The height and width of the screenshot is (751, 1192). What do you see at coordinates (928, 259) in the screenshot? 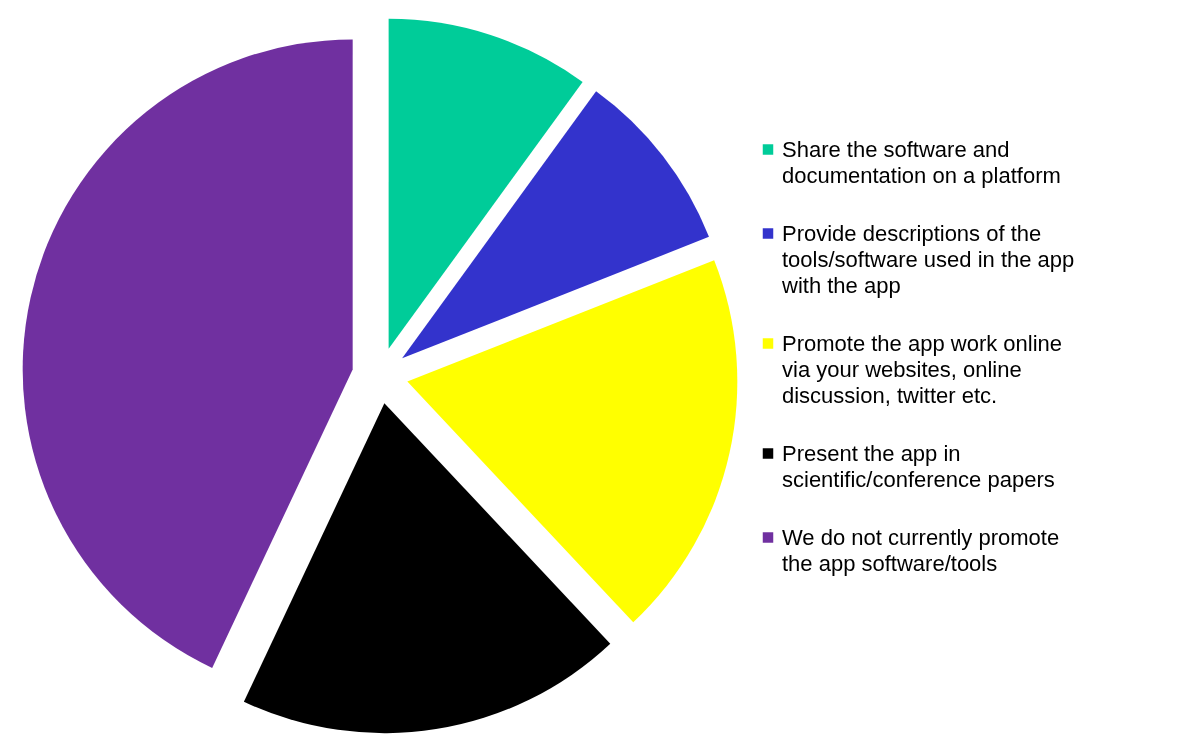
I see `legend-label: Provide descriptions of the tools/software used in the app with the app` at bounding box center [928, 259].